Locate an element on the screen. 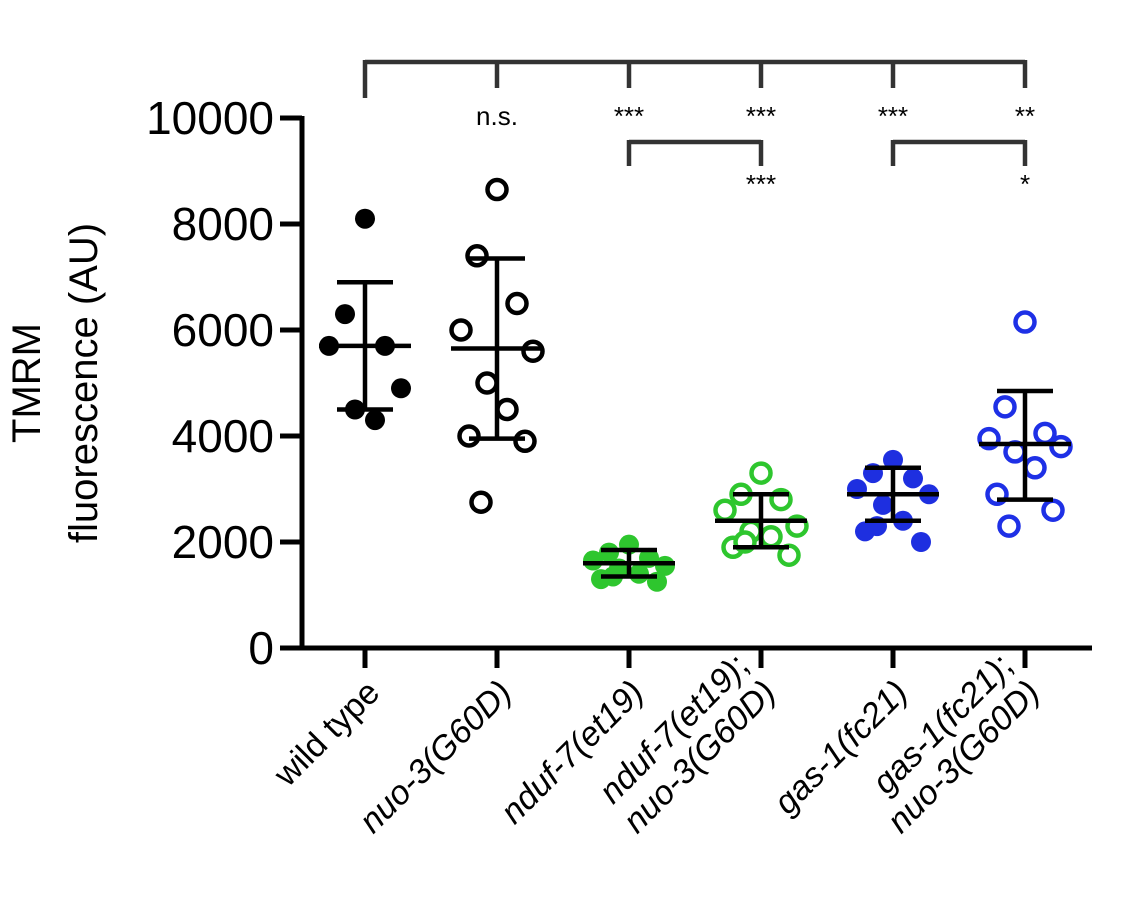 The height and width of the screenshot is (919, 1140). significance-annotations: n.s. *** *** *** ***** * is located at coordinates (698, 129).